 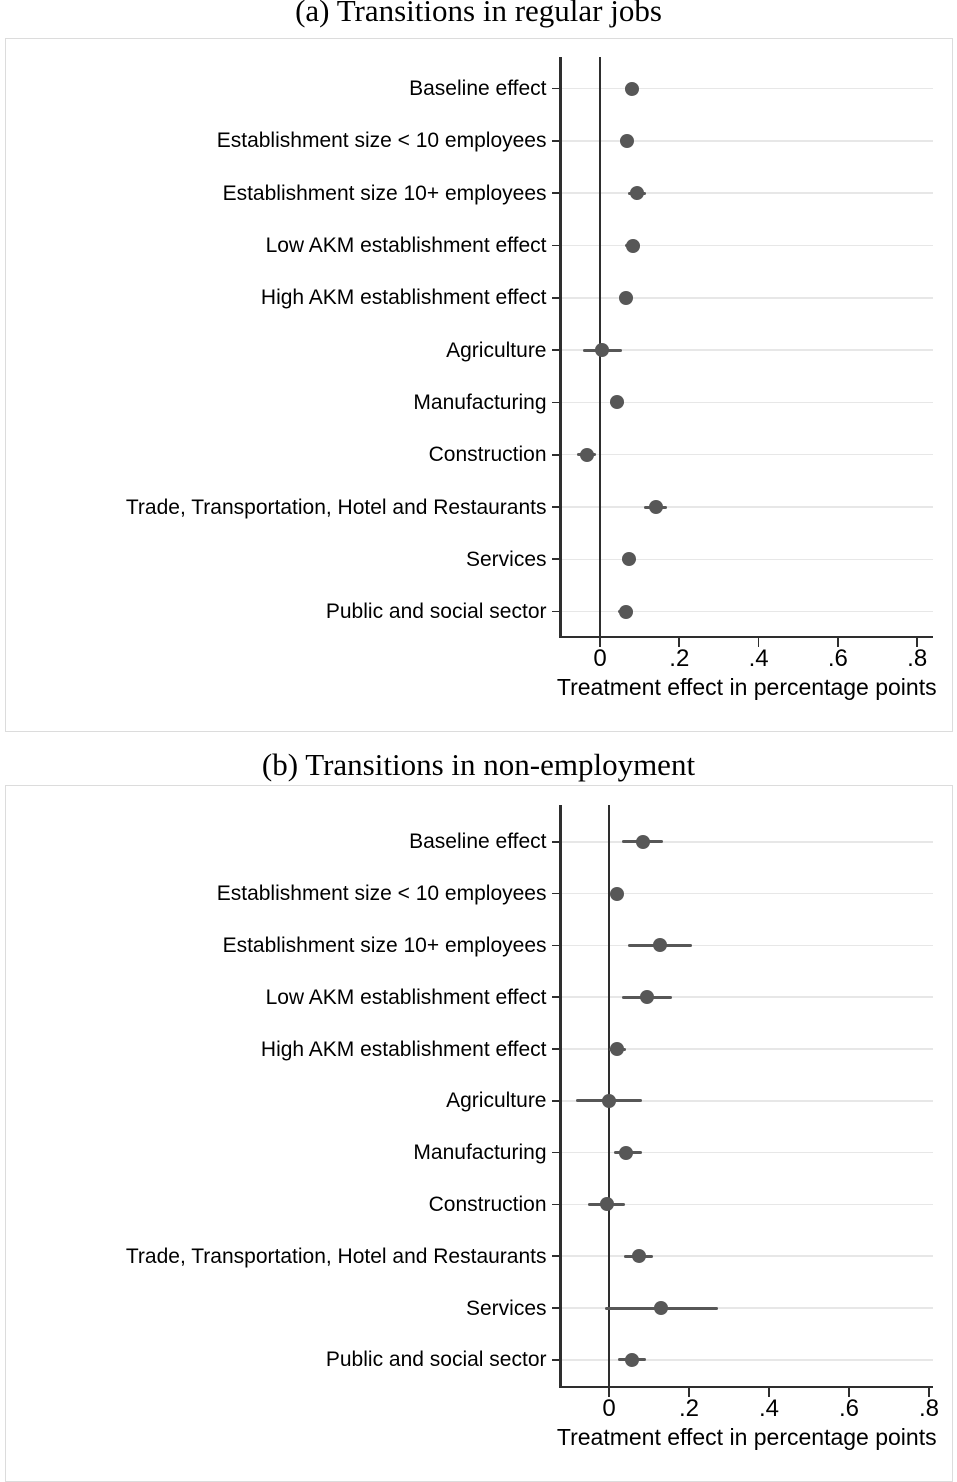 What do you see at coordinates (506, 559) in the screenshot?
I see `category-label: Services` at bounding box center [506, 559].